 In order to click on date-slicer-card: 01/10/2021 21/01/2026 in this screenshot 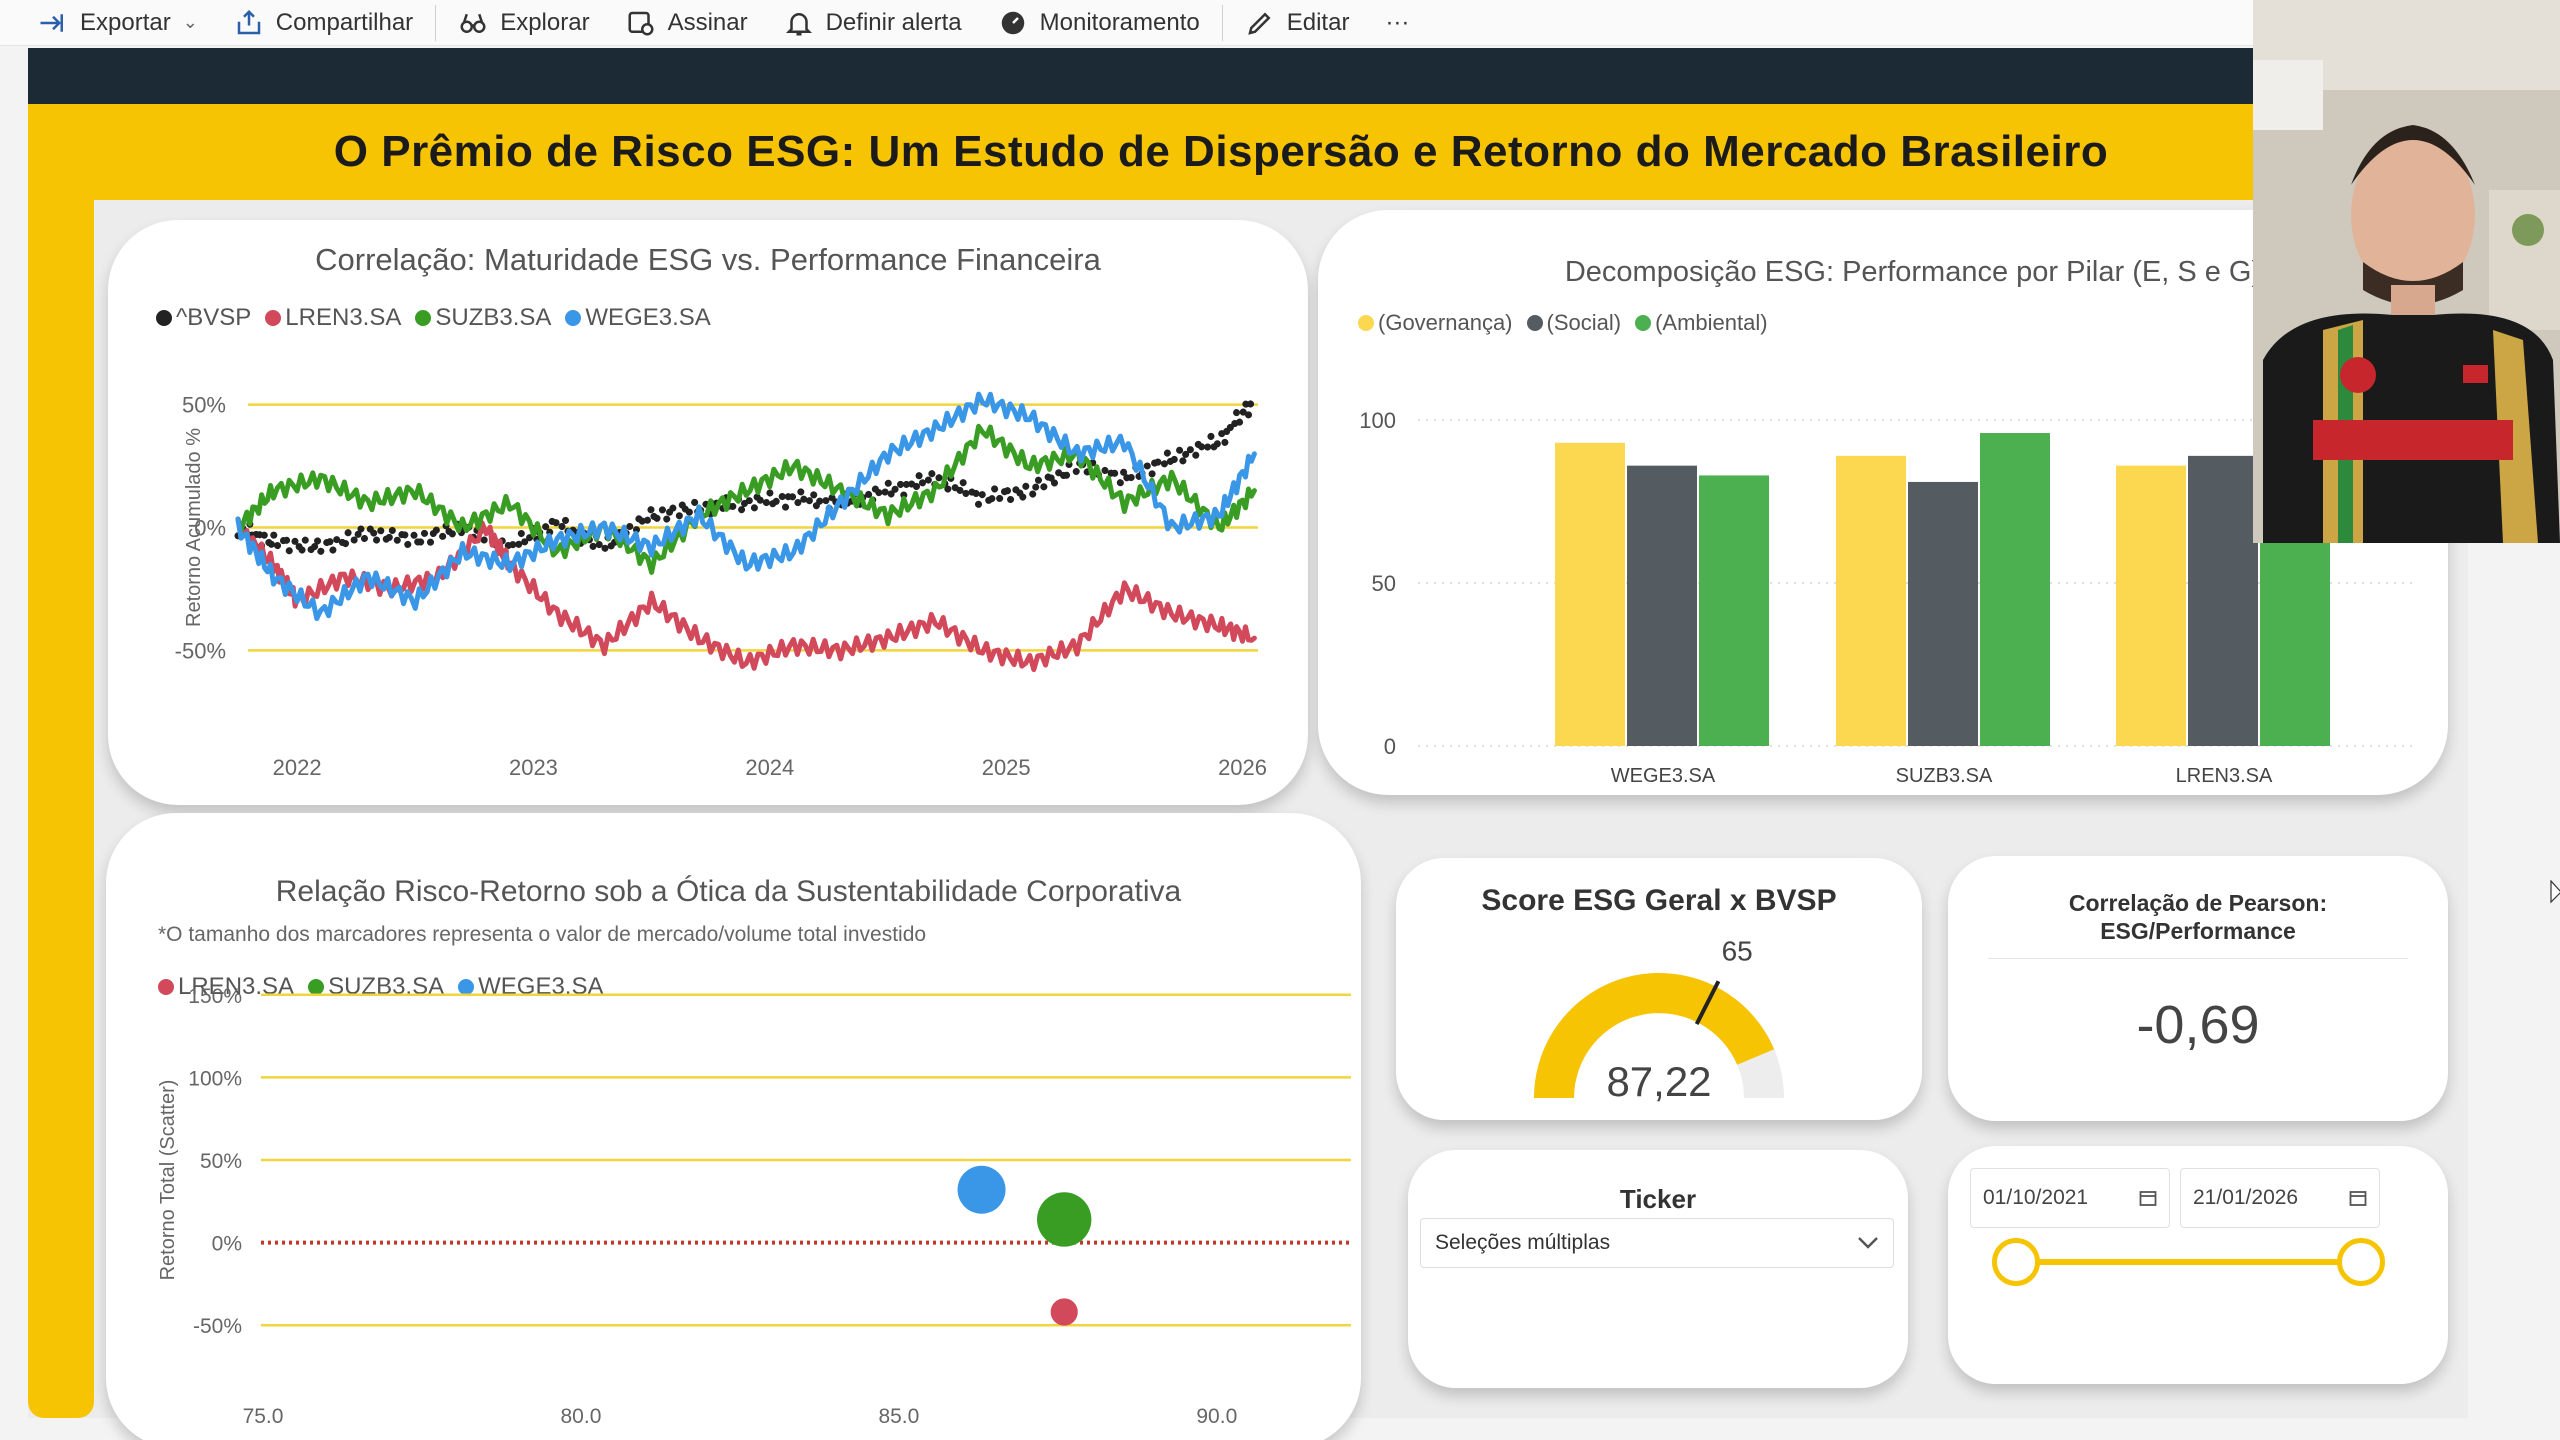, I will do `click(2198, 1265)`.